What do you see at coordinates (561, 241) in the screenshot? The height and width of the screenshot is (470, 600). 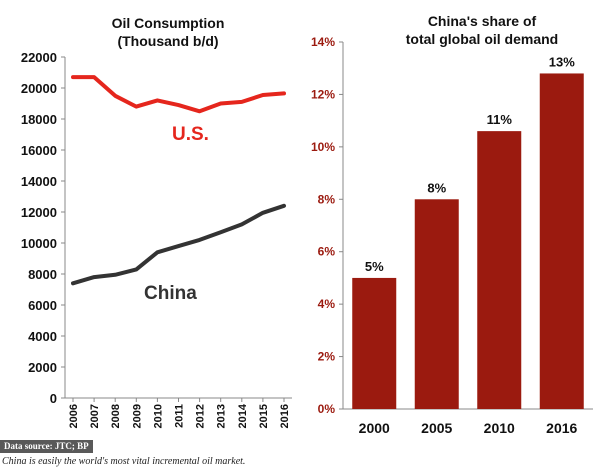 I see `bar-2016` at bounding box center [561, 241].